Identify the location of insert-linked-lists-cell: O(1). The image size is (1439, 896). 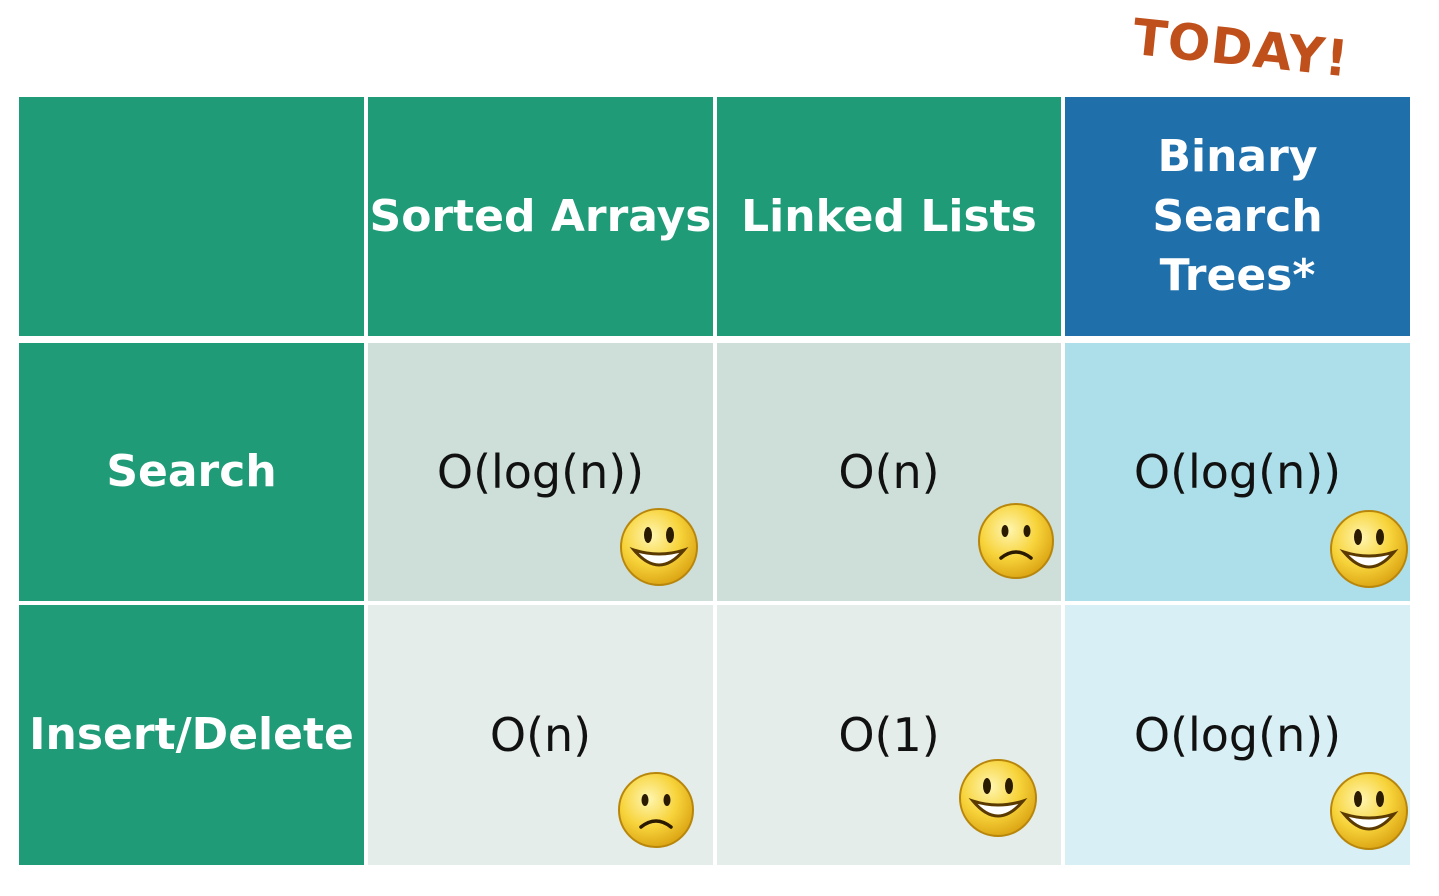
(889, 735).